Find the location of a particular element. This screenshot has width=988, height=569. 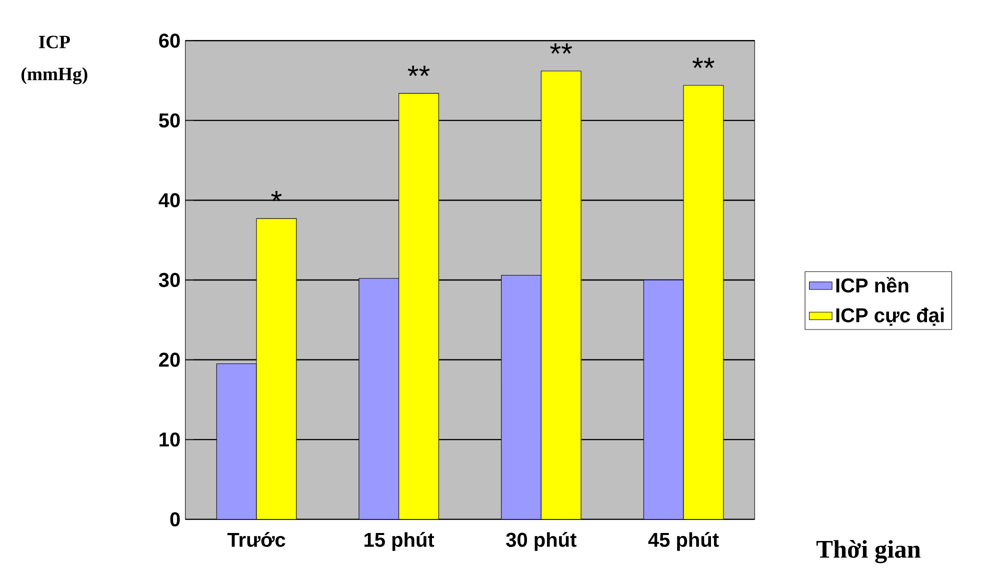

x-tick-label: 45 phút is located at coordinates (683, 541).